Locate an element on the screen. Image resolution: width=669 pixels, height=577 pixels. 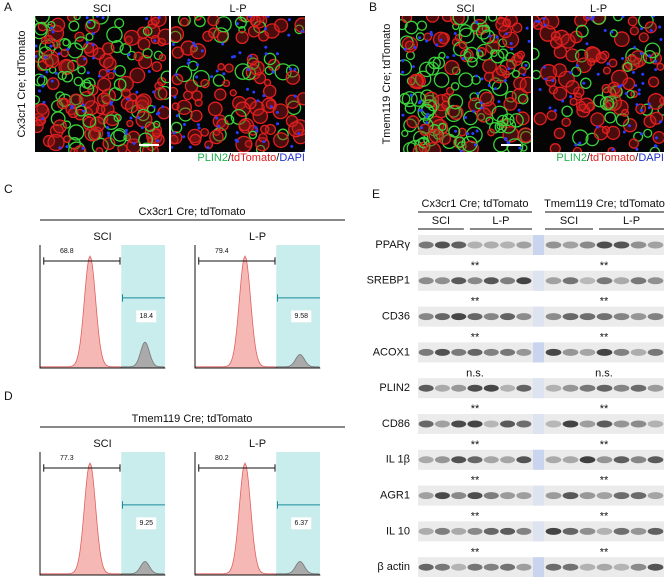
histogram-positive is located at coordinates (298, 568).